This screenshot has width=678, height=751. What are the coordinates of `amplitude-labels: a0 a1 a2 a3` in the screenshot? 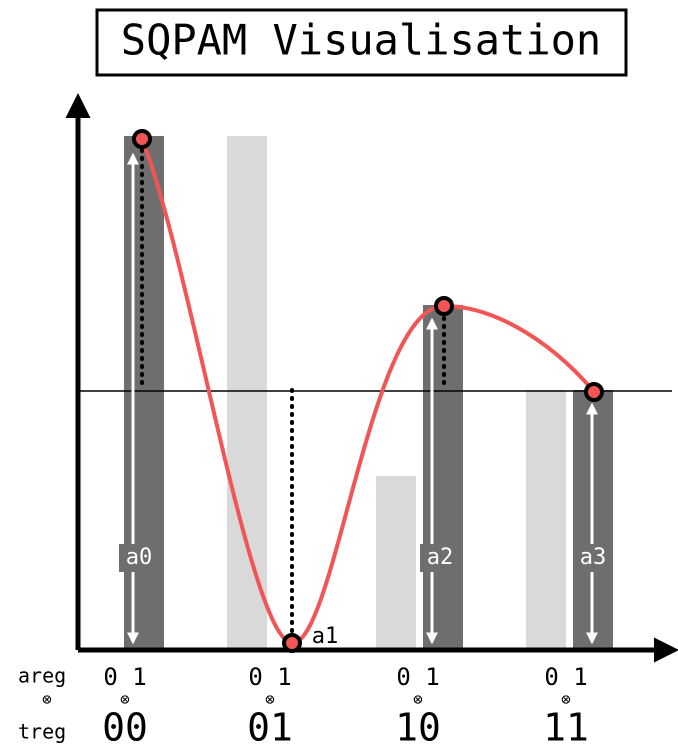 It's located at (365, 596).